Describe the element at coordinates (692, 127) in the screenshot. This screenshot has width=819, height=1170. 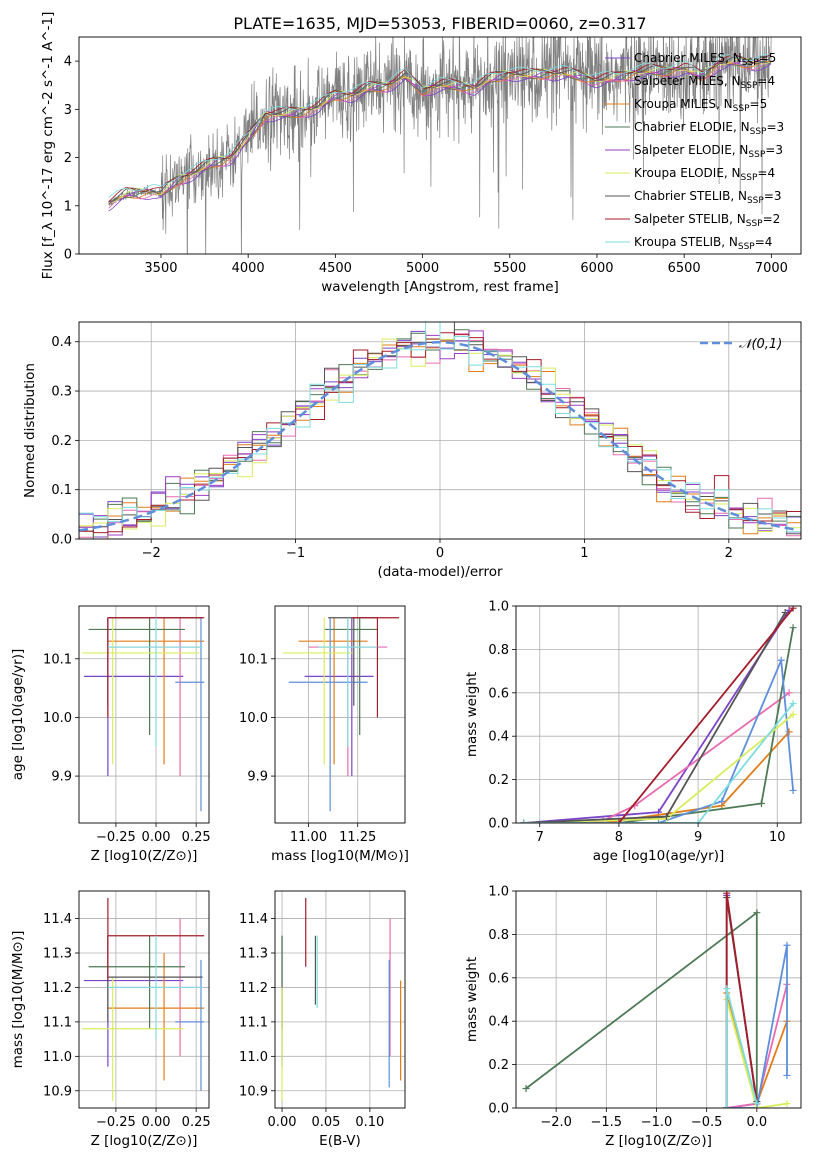
I see `legend-label: Chabrier ELODIE, N` at that location.